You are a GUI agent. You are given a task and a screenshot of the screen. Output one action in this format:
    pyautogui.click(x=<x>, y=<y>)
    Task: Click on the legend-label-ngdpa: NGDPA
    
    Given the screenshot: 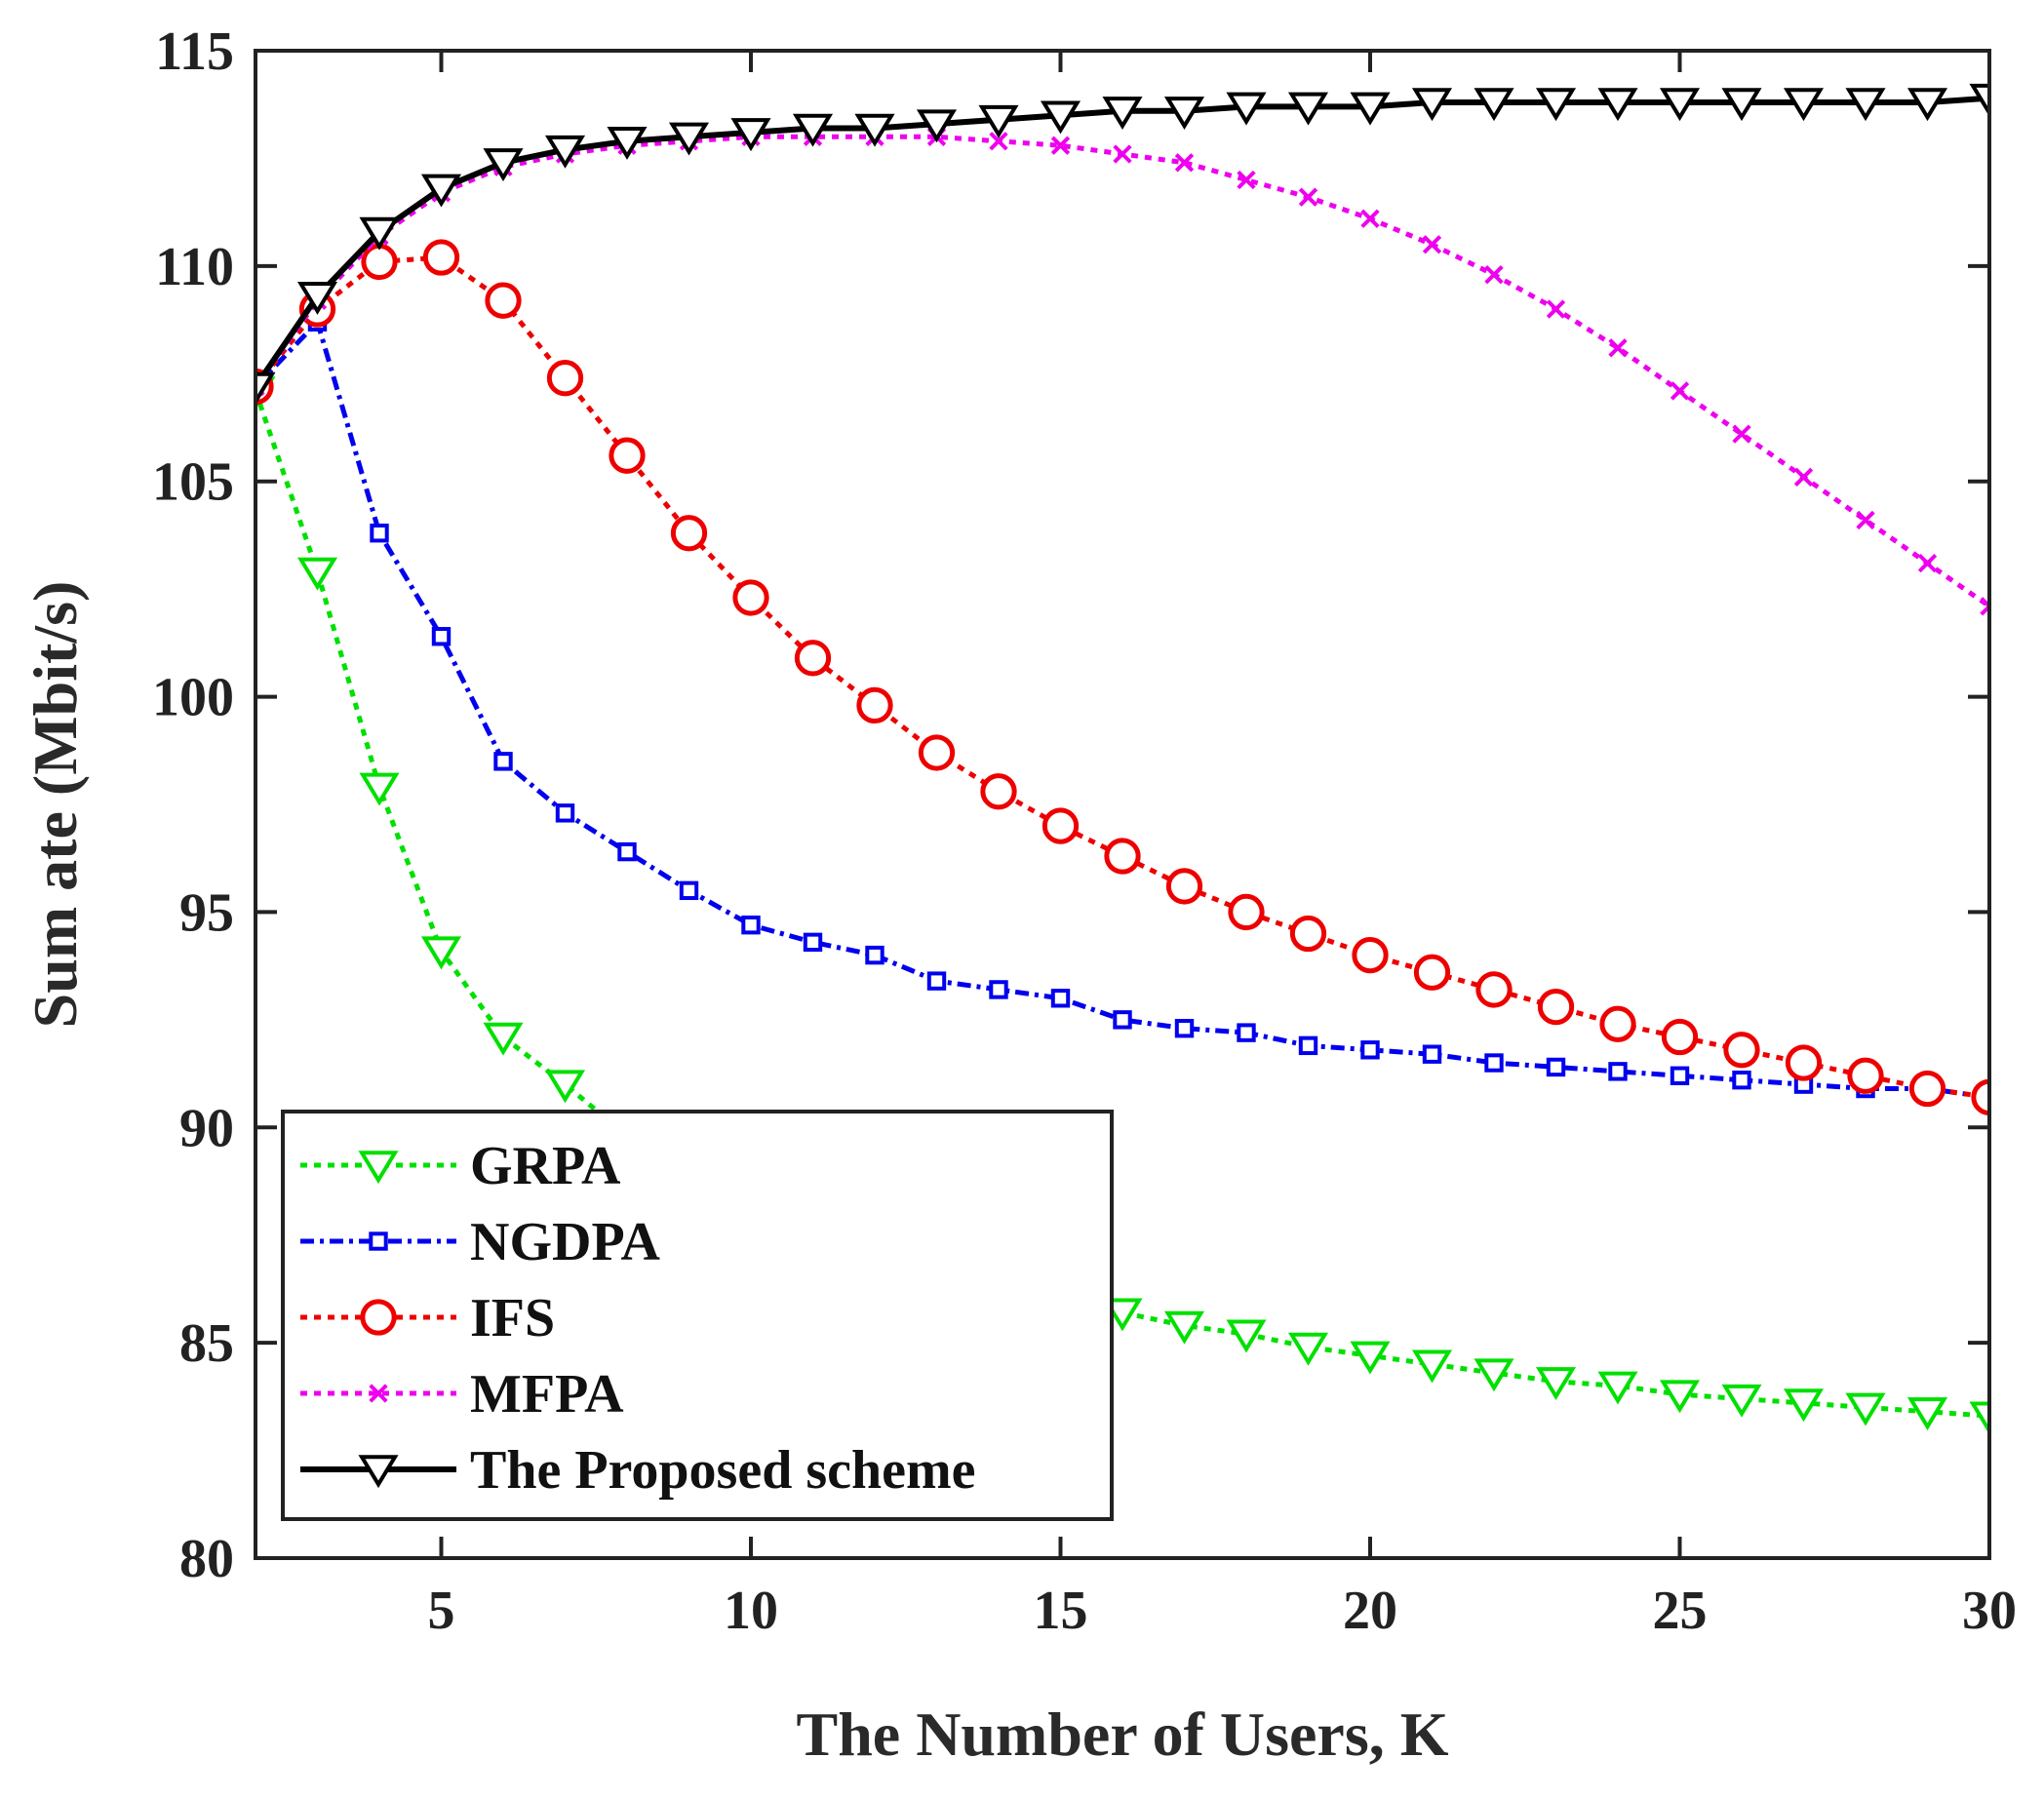 What is the action you would take?
    pyautogui.click(x=565, y=1242)
    